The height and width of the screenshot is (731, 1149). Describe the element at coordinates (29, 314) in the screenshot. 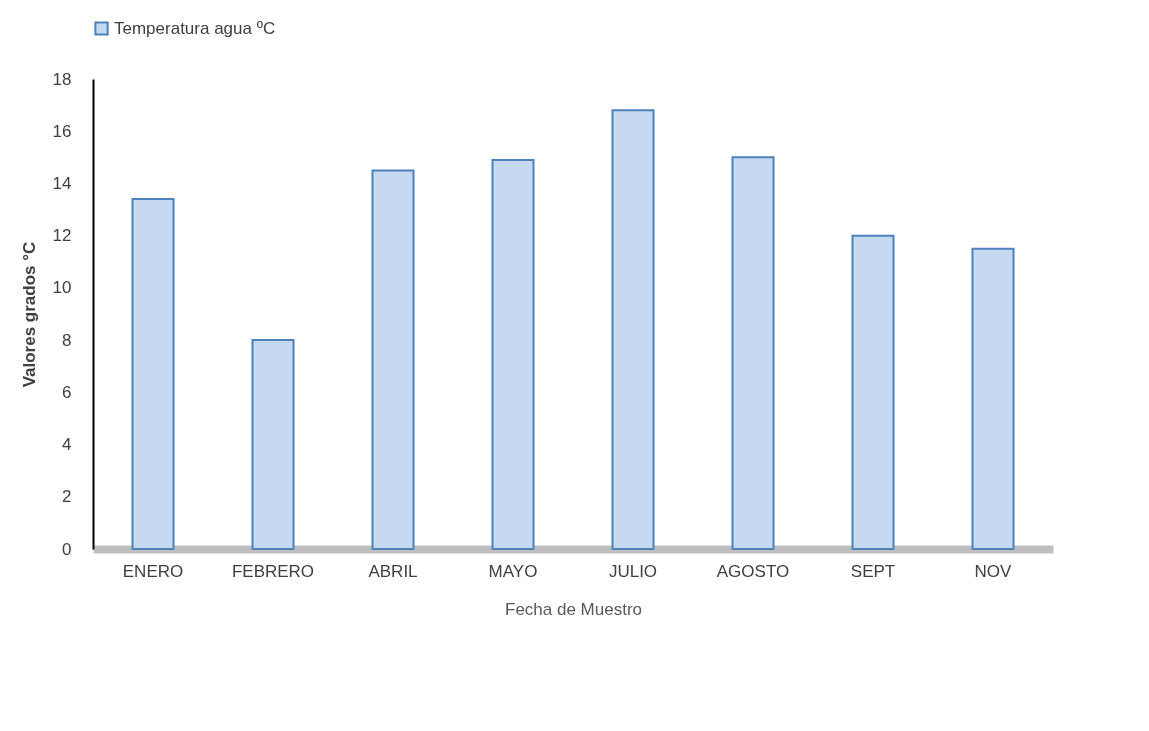

I see `y-axis-title: Valores grados °C` at that location.